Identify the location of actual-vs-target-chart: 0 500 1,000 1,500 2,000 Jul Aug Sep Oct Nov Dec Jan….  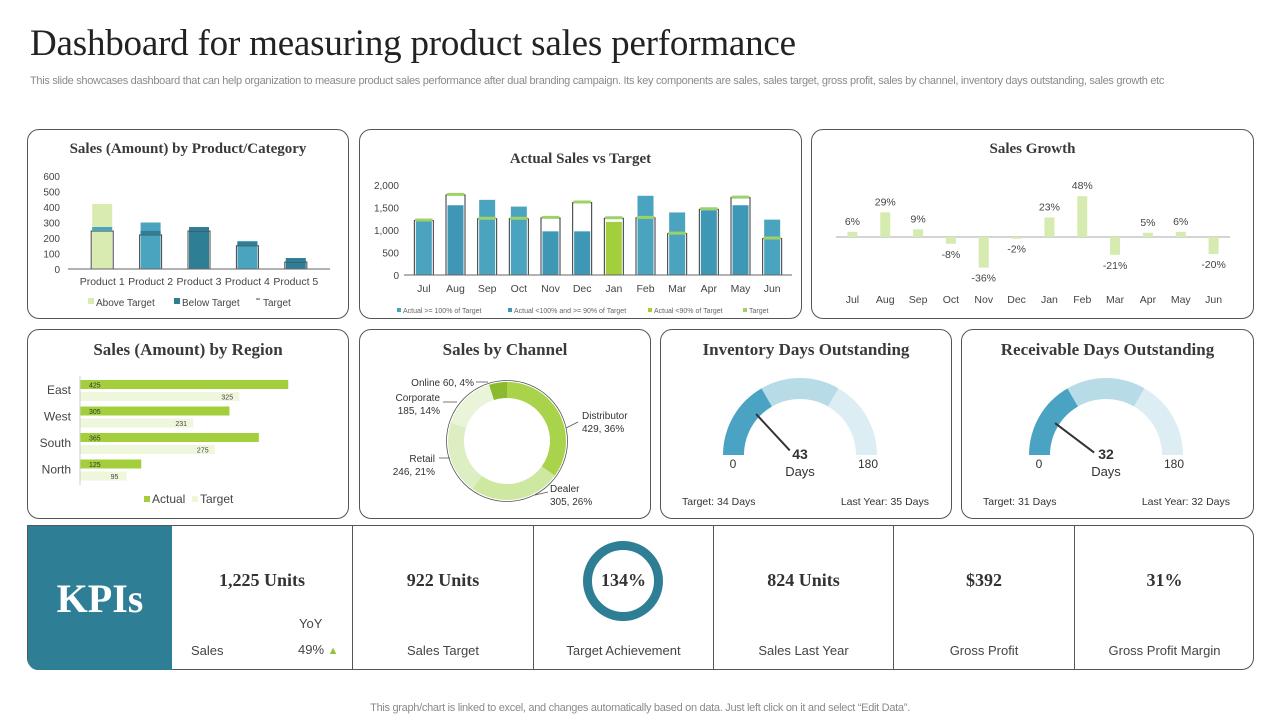
(583, 248).